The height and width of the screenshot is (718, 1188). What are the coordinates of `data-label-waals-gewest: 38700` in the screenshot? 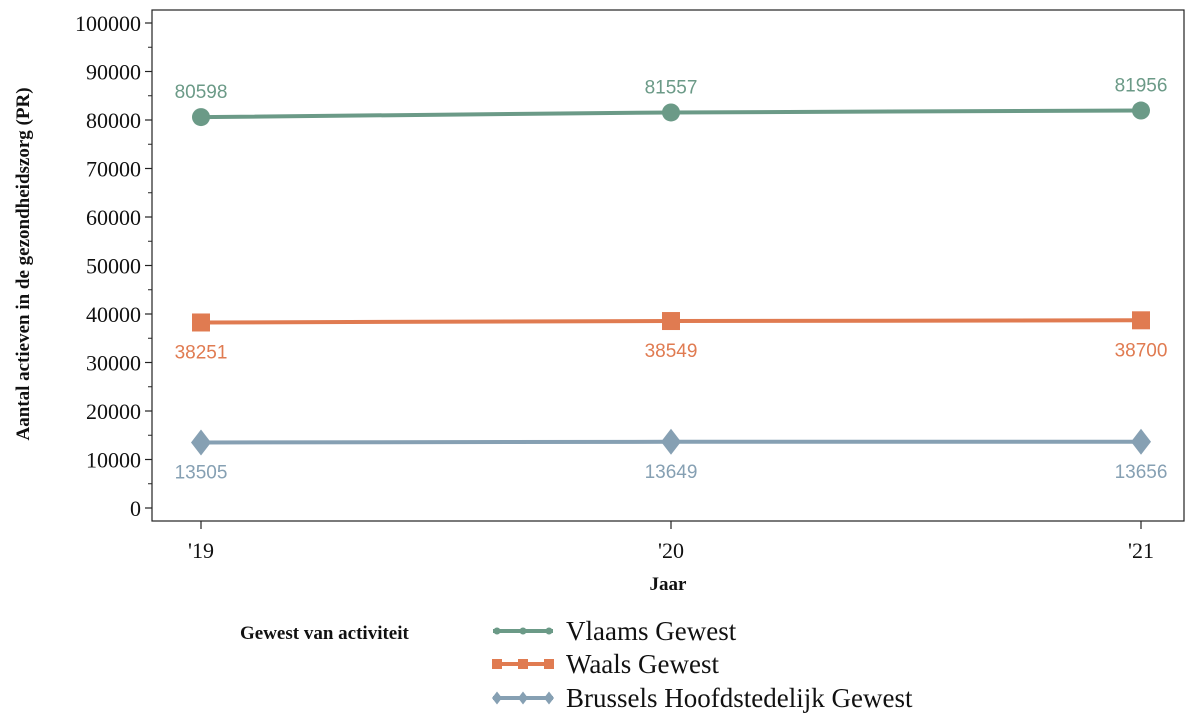 It's located at (1141, 350).